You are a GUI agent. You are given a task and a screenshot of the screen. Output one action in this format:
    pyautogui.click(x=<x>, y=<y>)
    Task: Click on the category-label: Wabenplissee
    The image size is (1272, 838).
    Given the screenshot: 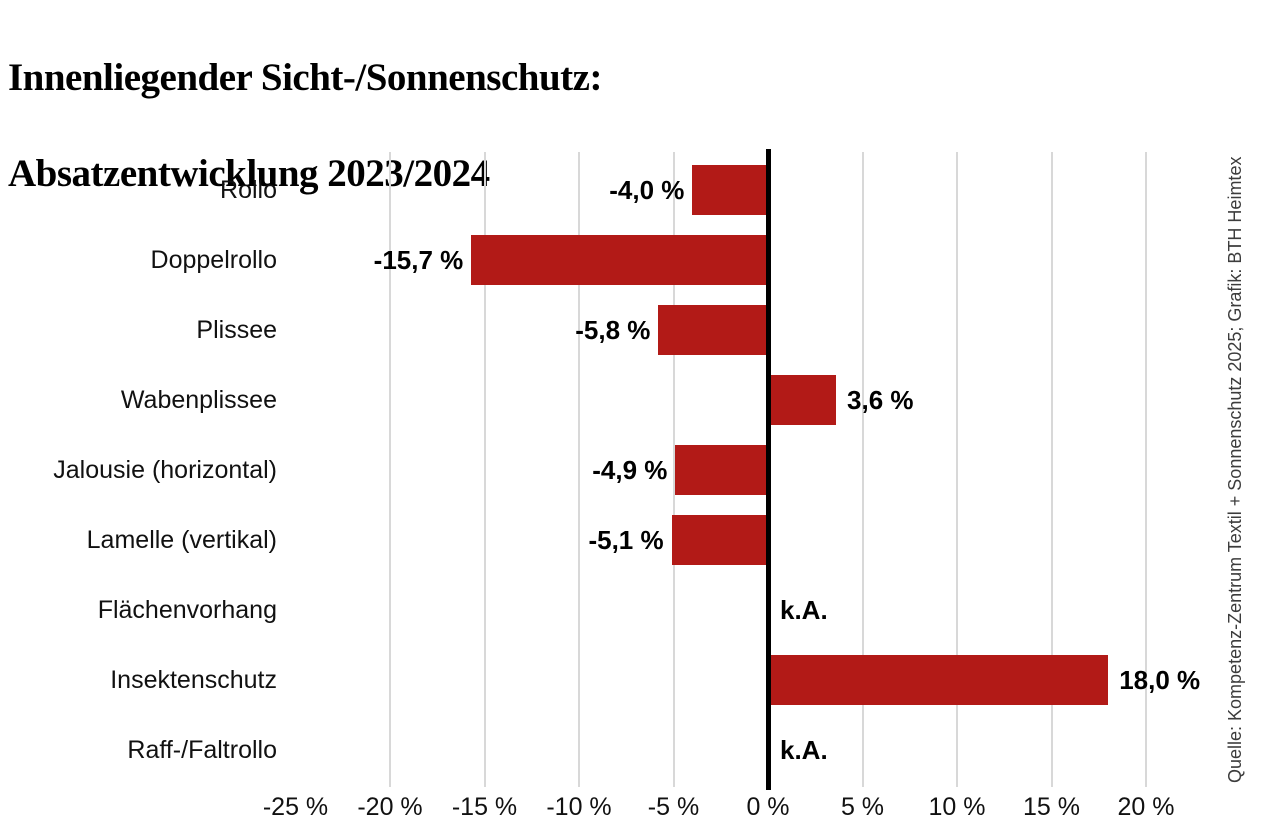 What is the action you would take?
    pyautogui.click(x=198, y=400)
    